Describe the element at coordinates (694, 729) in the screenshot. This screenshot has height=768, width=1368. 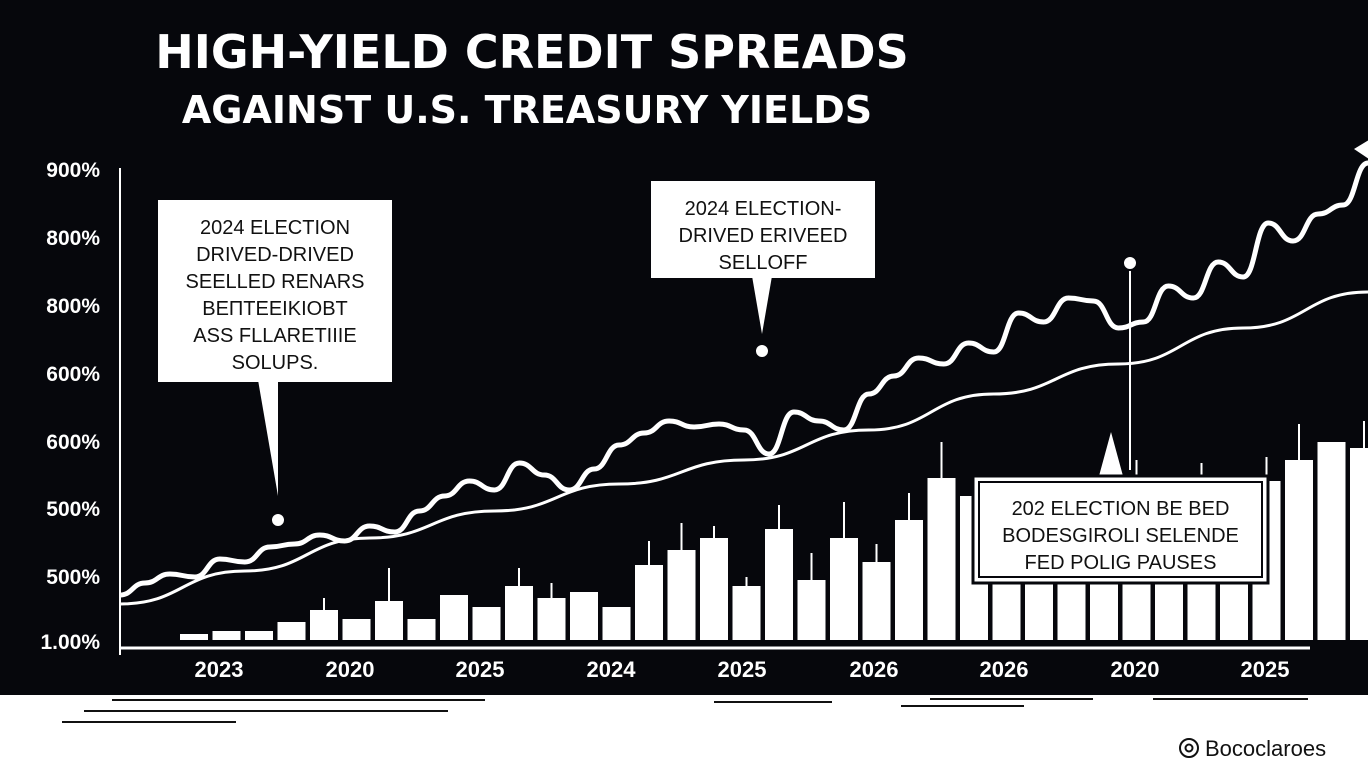
I see `footer: Bococlaroes` at that location.